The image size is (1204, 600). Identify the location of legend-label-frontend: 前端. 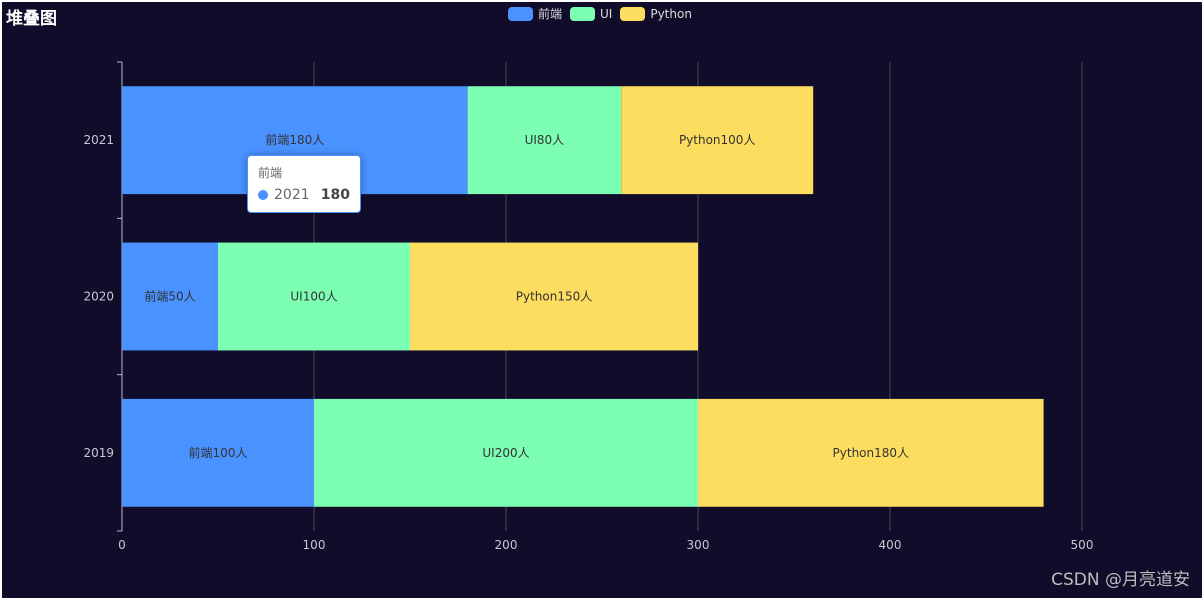
(550, 14).